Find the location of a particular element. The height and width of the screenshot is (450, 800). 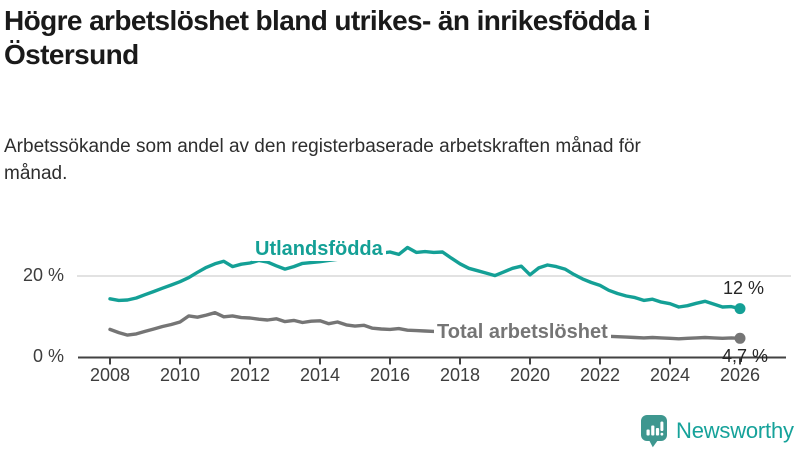

series-line-total is located at coordinates (425, 326).